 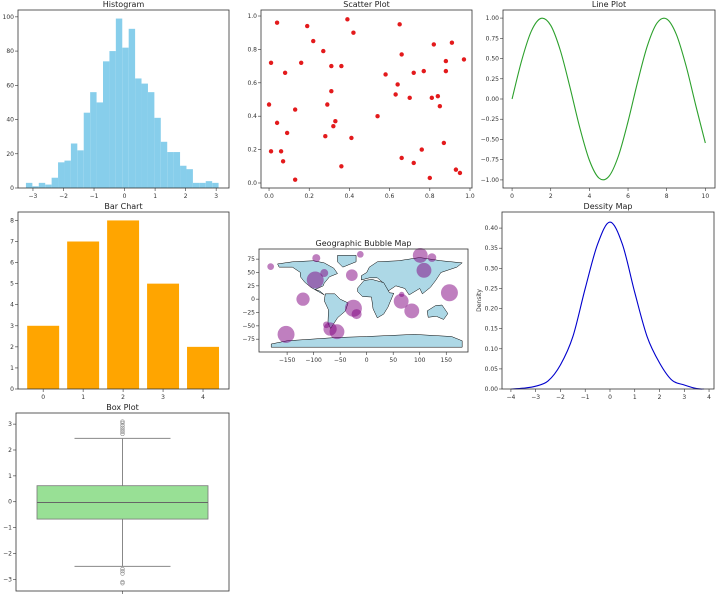 What do you see at coordinates (7, 553) in the screenshot?
I see `y-tick-label: −2` at bounding box center [7, 553].